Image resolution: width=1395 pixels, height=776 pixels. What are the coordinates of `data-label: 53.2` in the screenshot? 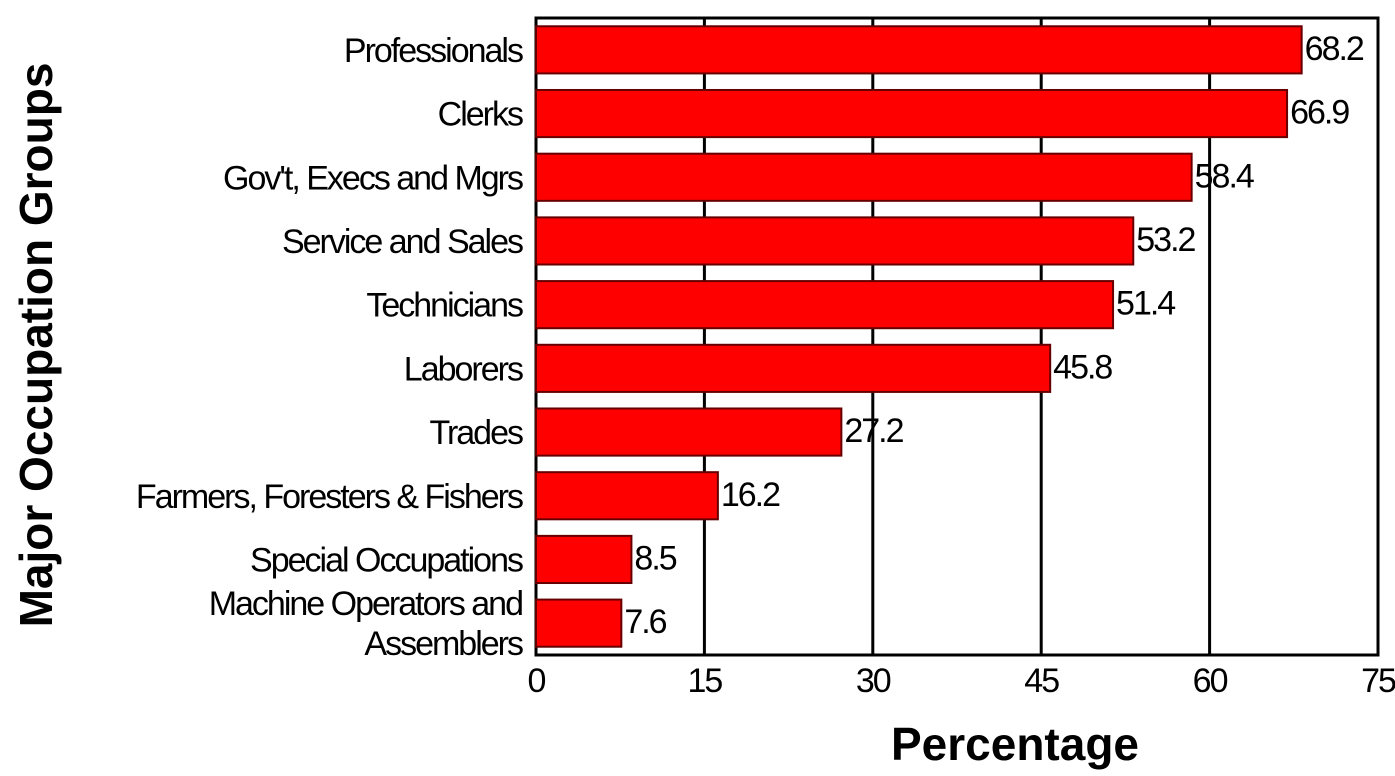 It's located at (1165, 240).